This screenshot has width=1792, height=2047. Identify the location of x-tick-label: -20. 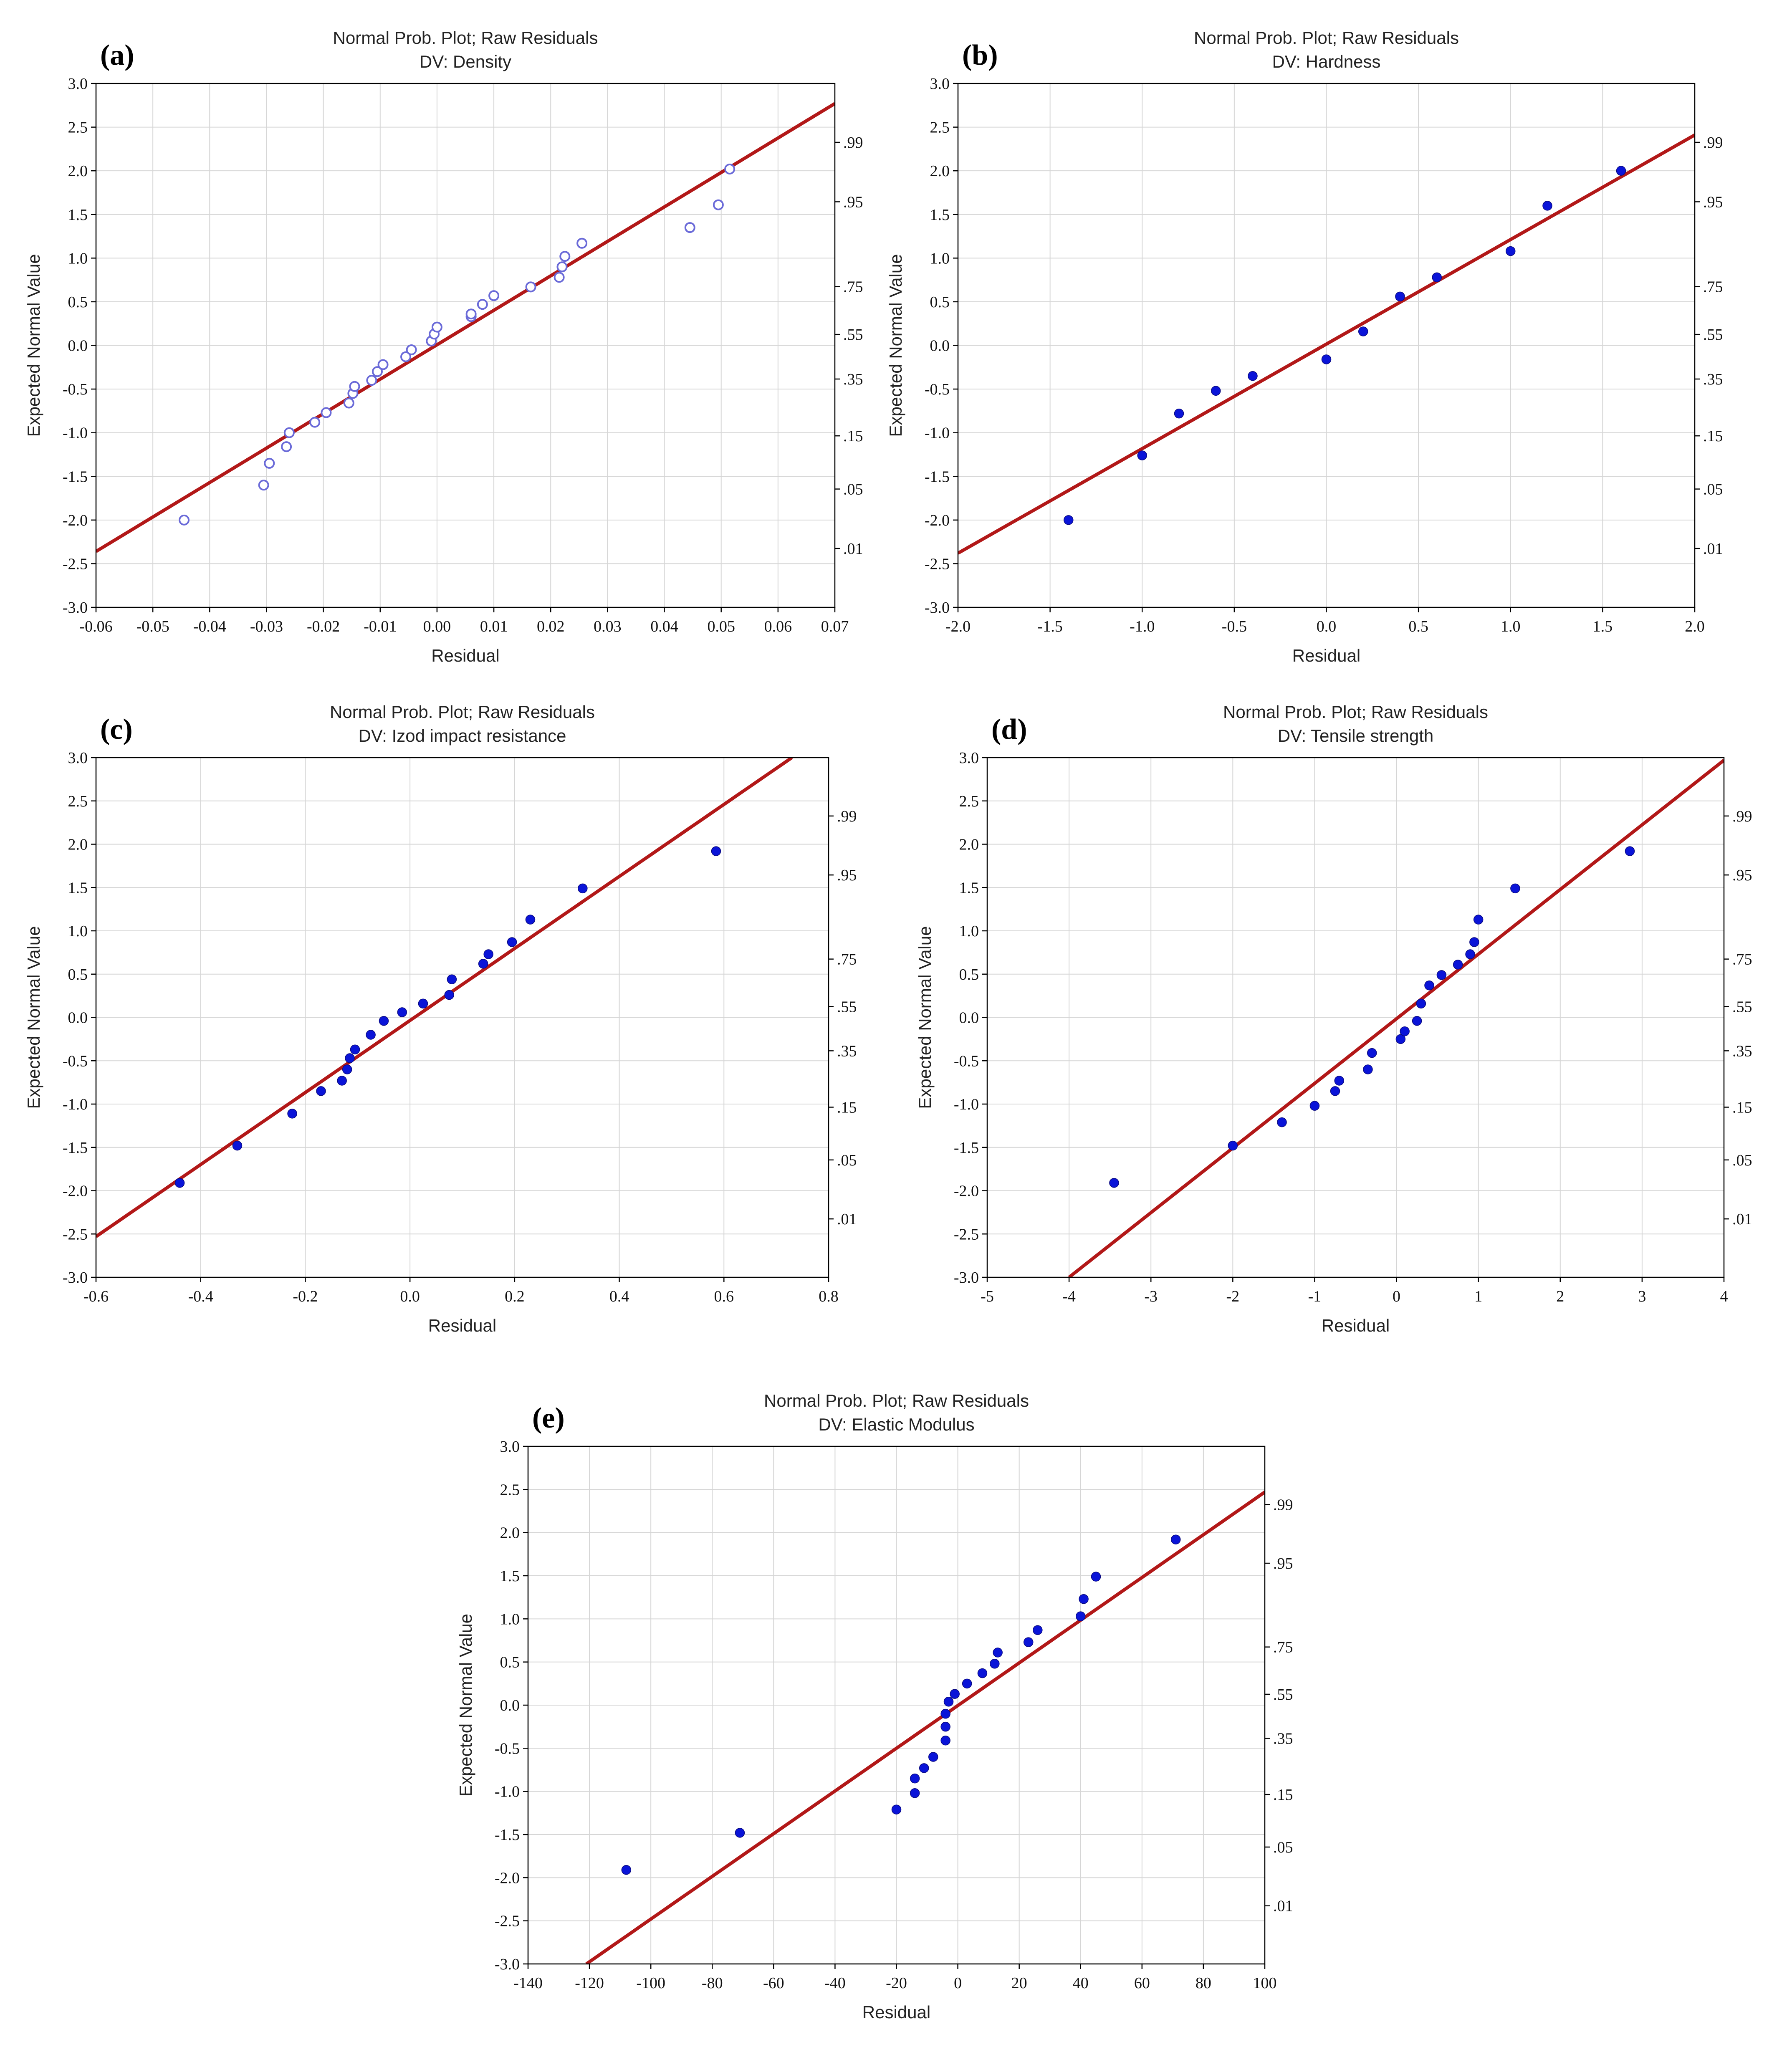
(897, 1983).